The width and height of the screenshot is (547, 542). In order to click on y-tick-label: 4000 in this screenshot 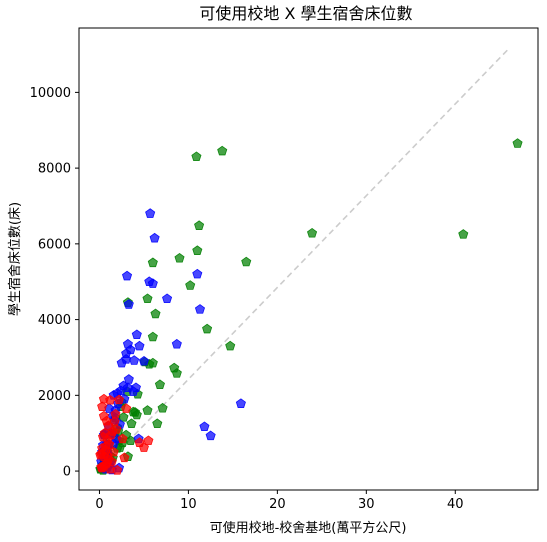, I will do `click(54, 320)`.